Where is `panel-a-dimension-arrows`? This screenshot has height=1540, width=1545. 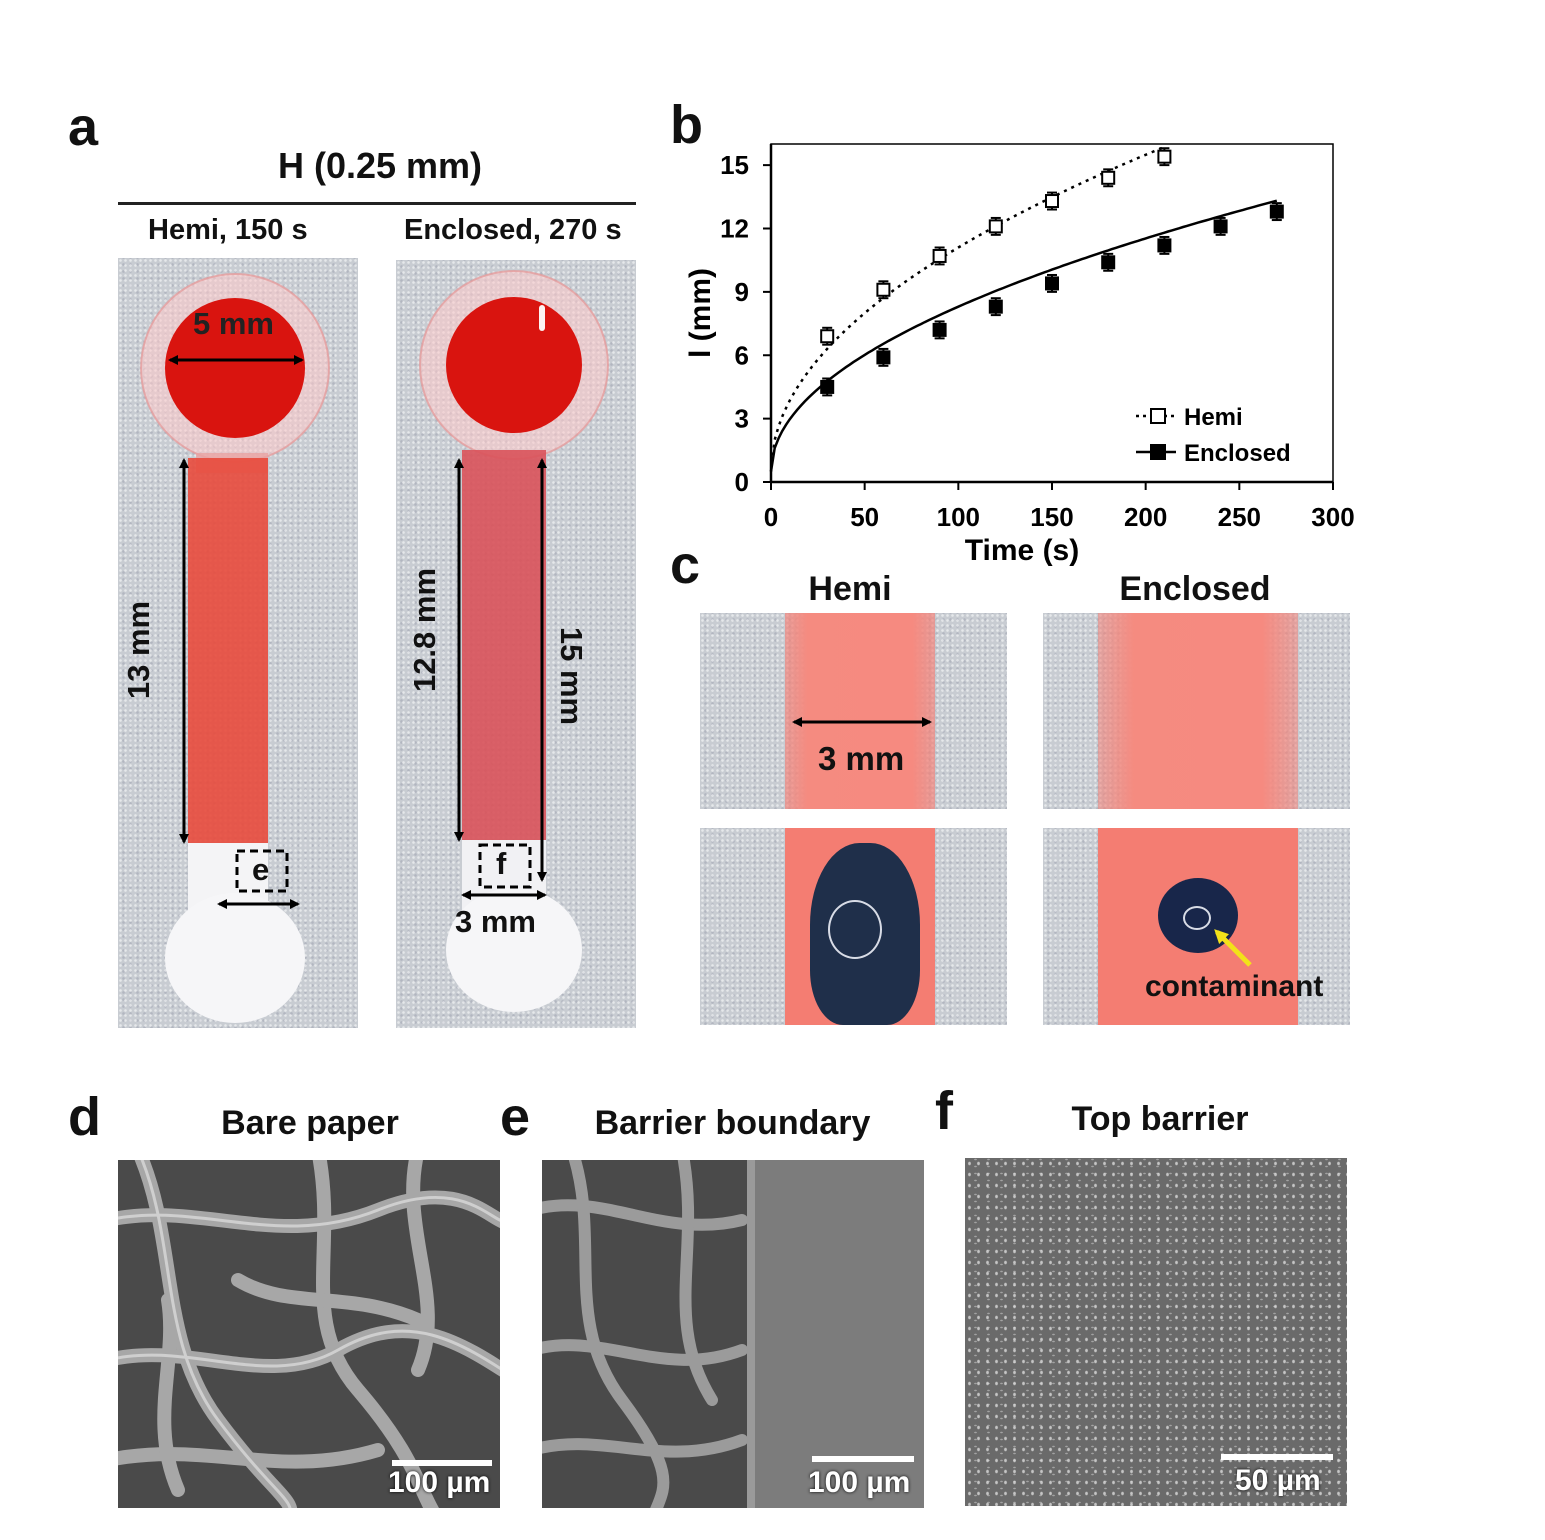 panel-a-dimension-arrows is located at coordinates (357, 632).